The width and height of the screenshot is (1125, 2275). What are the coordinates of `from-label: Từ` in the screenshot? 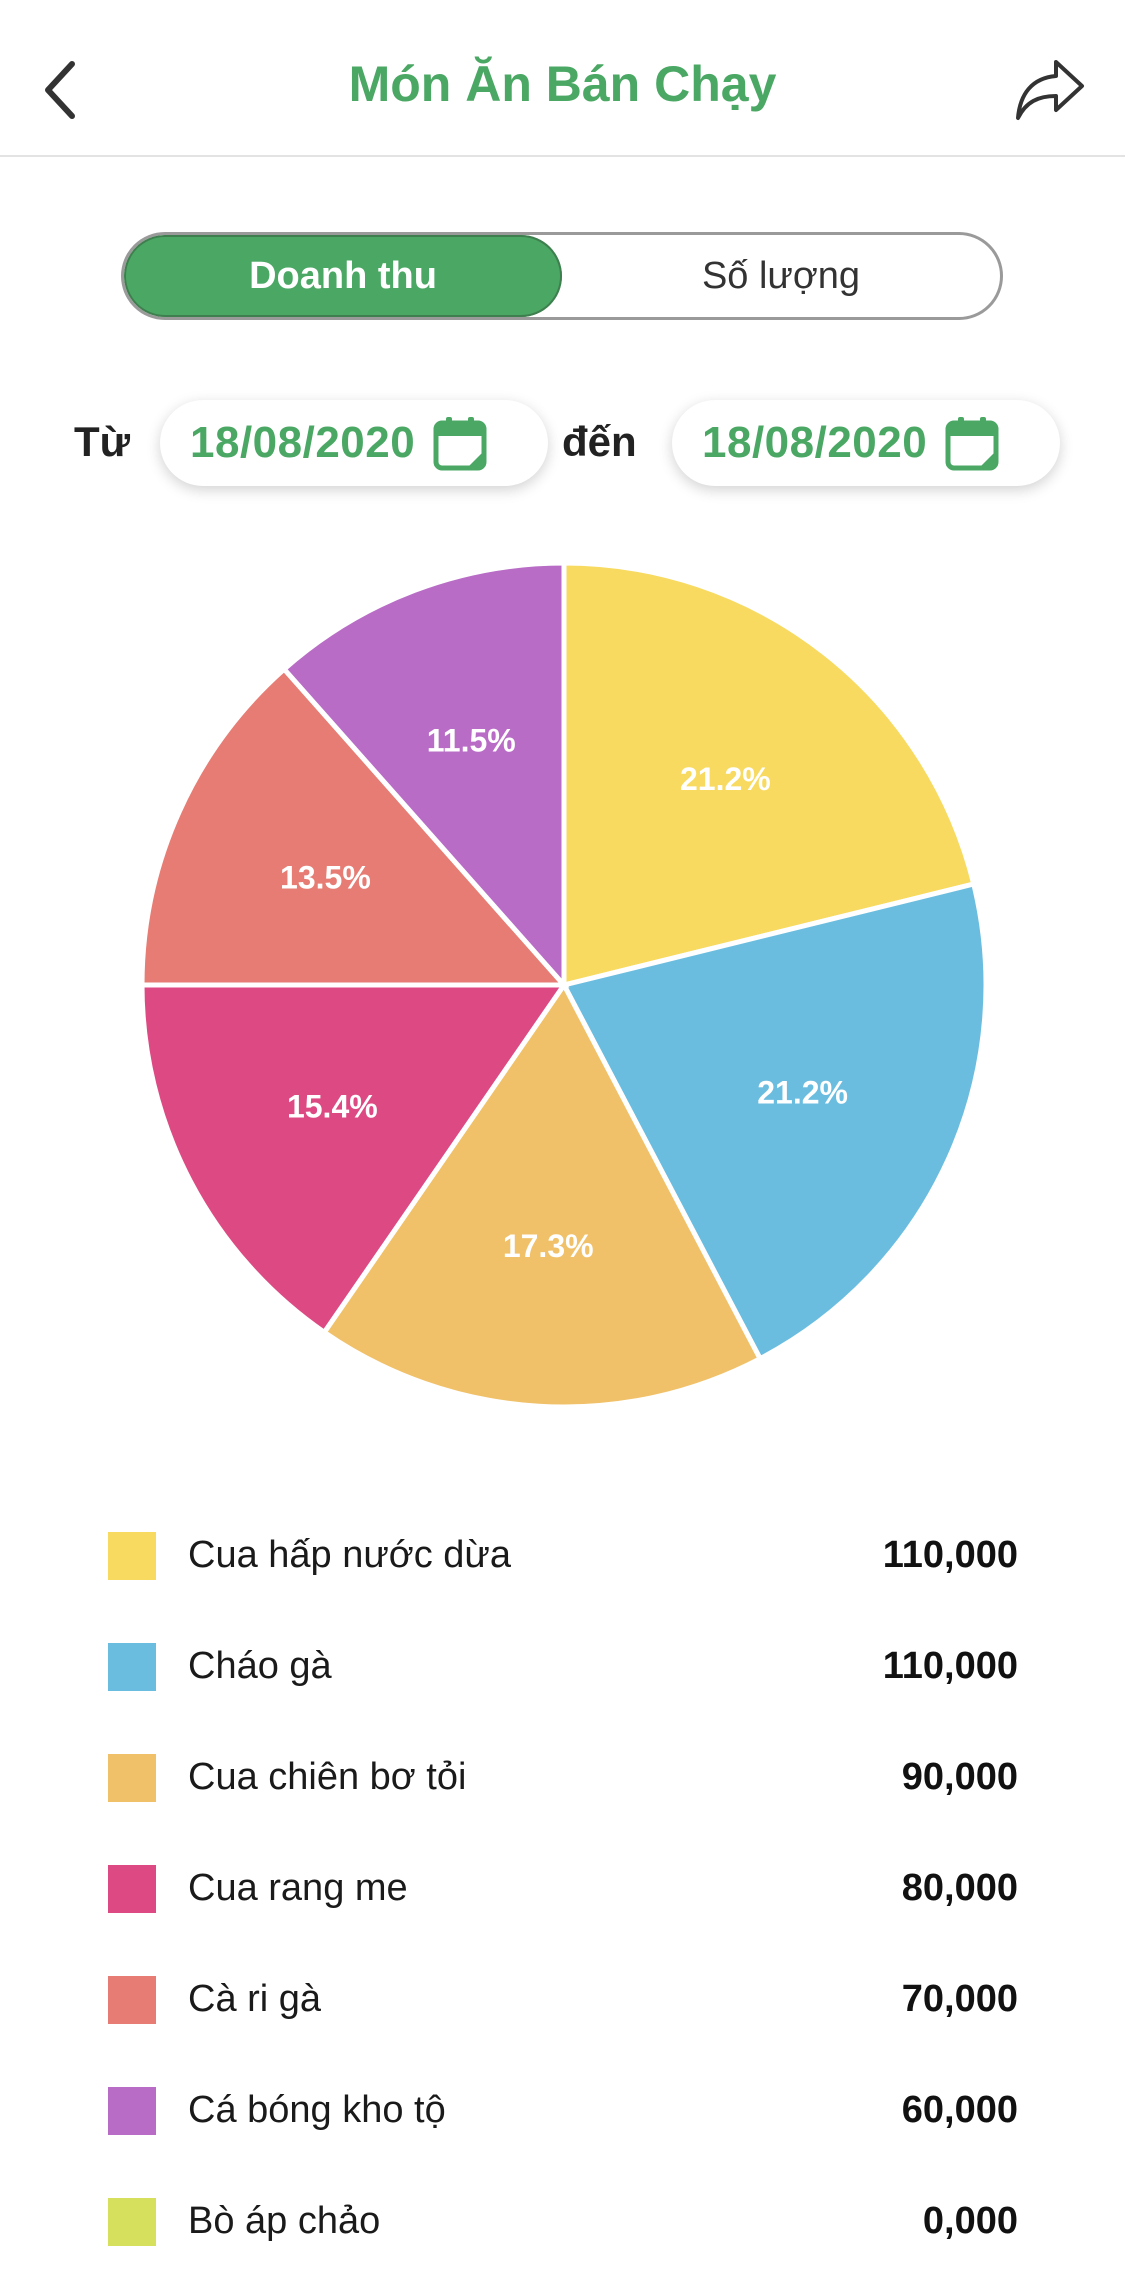 It's located at (102, 441).